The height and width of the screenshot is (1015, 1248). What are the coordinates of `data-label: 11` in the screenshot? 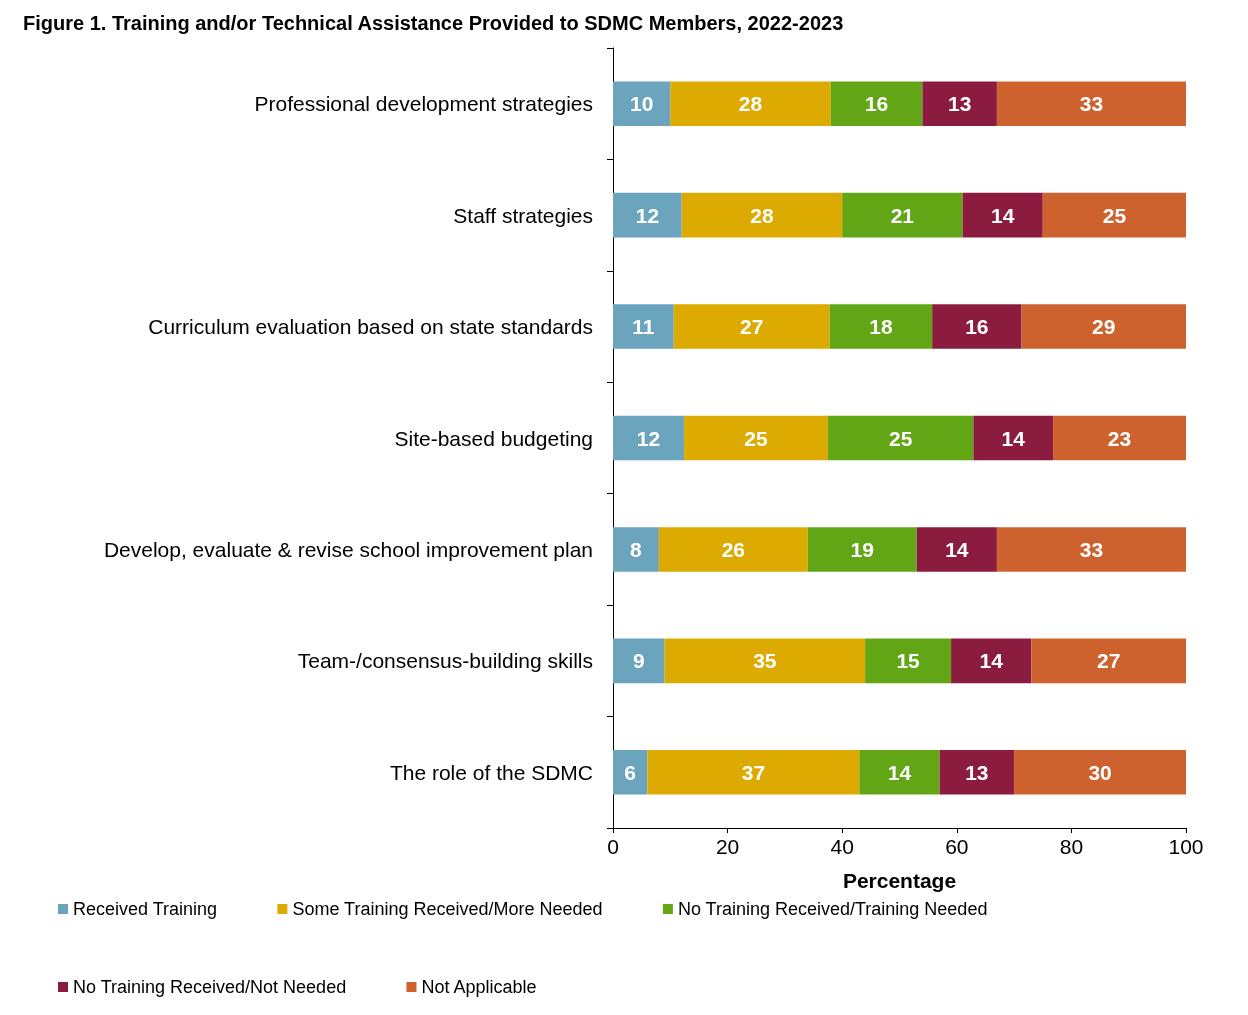 It's located at (643, 327).